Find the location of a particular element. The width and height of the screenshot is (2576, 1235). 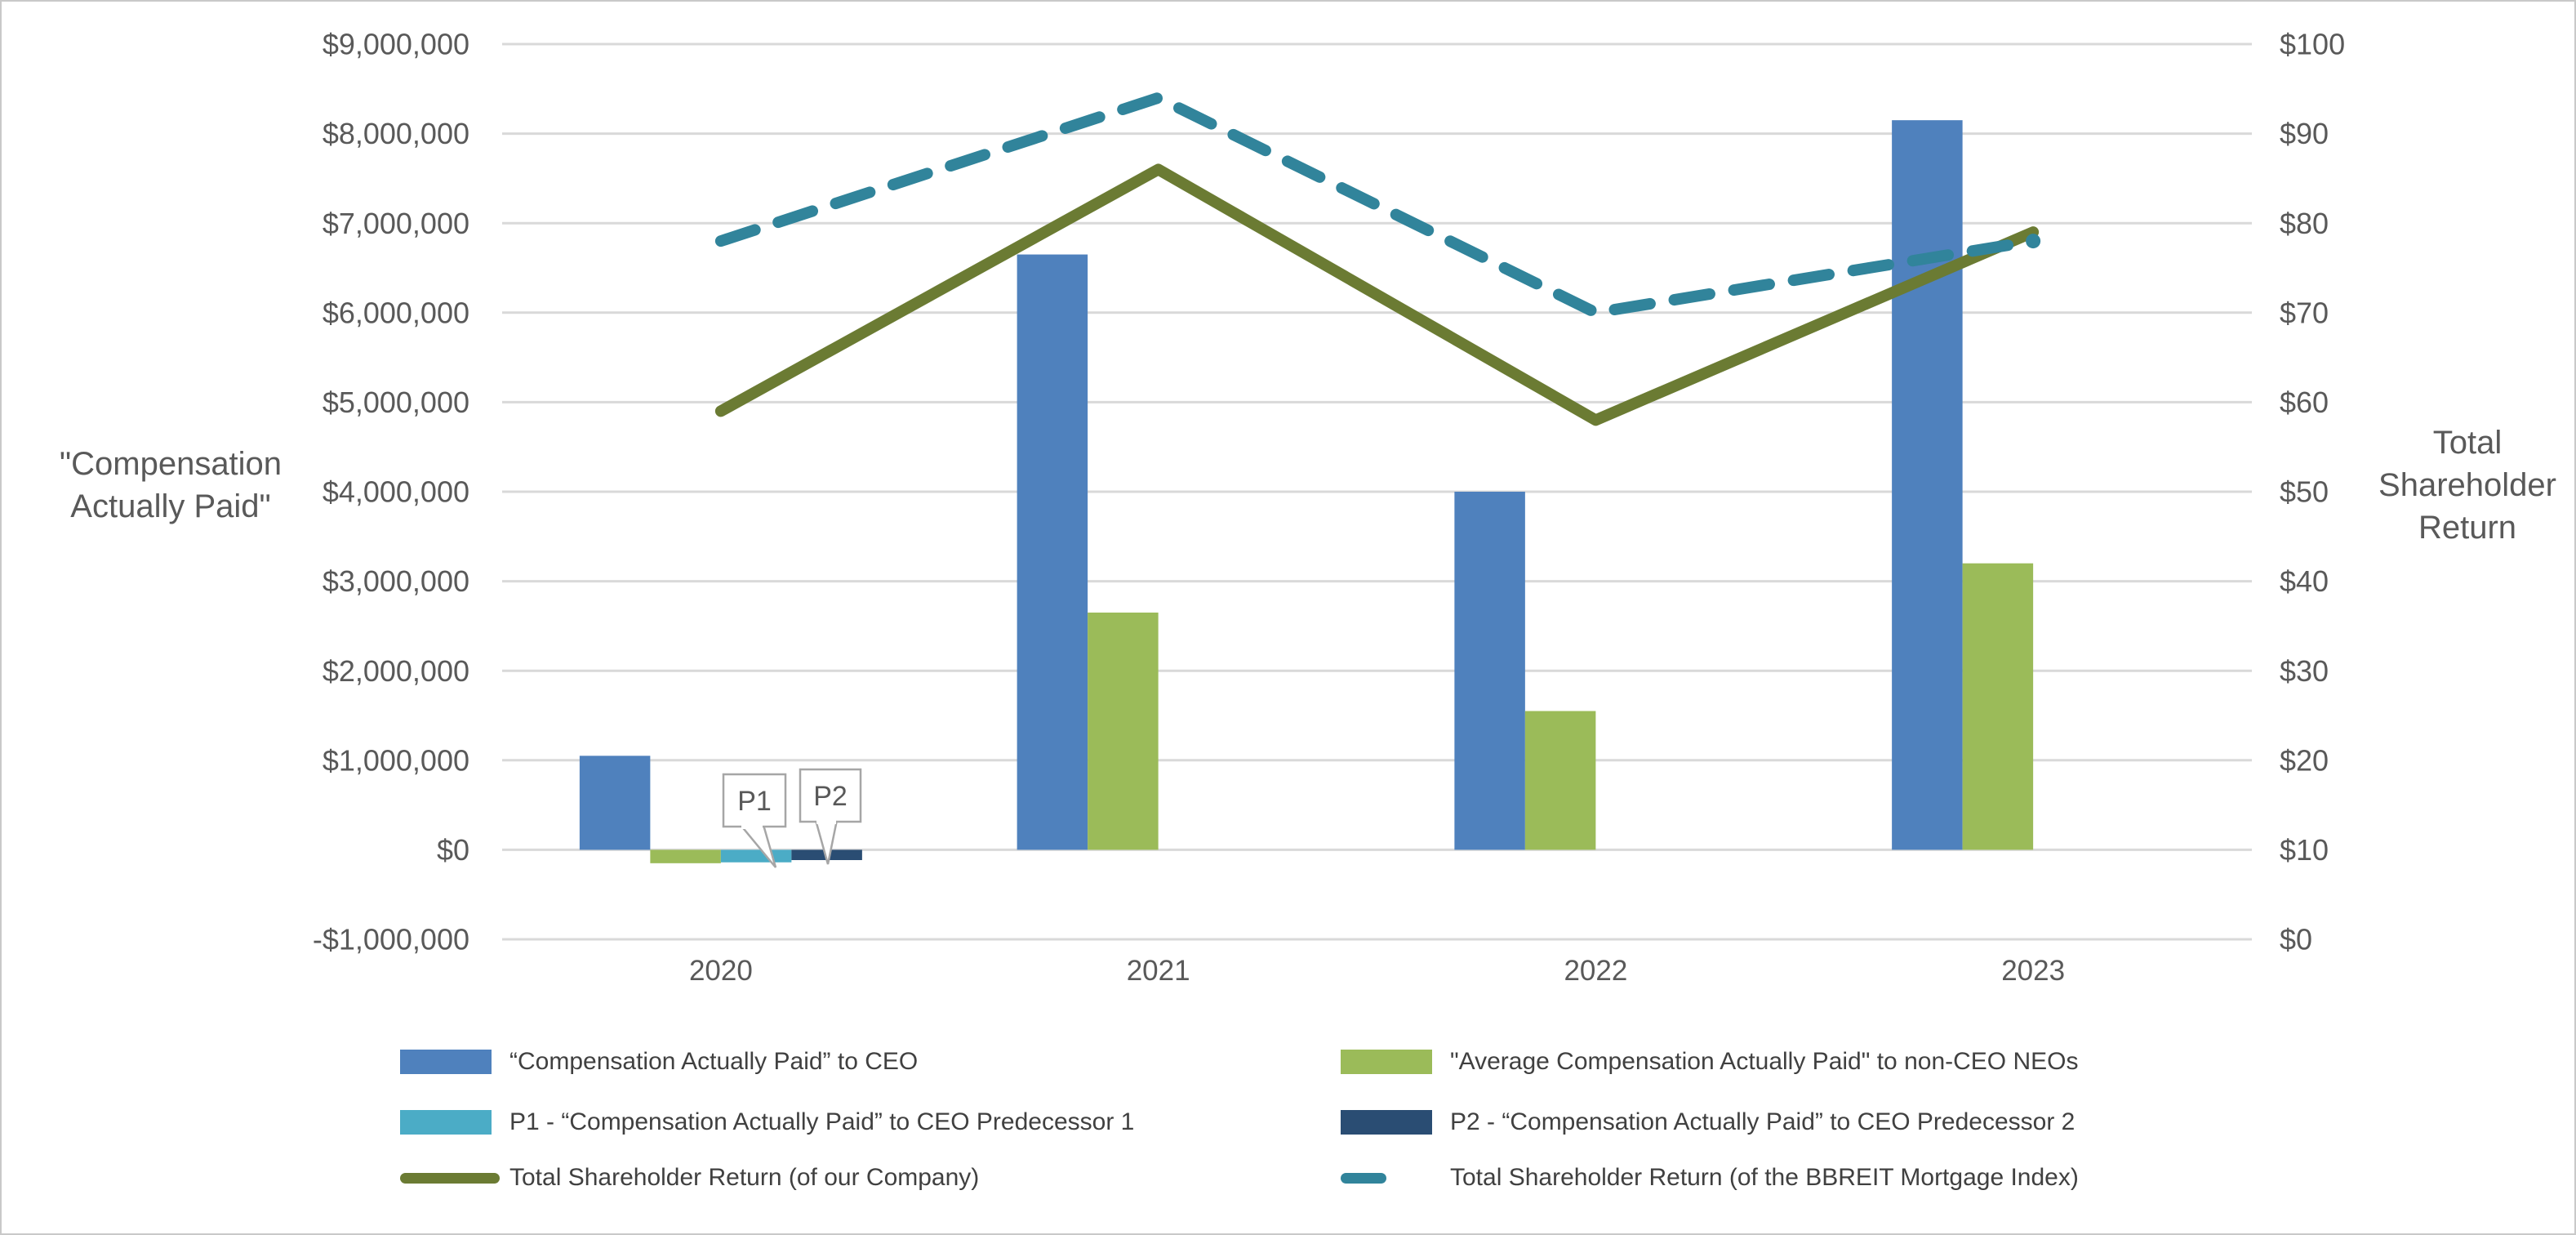

tsr-line-company is located at coordinates (1377, 294).